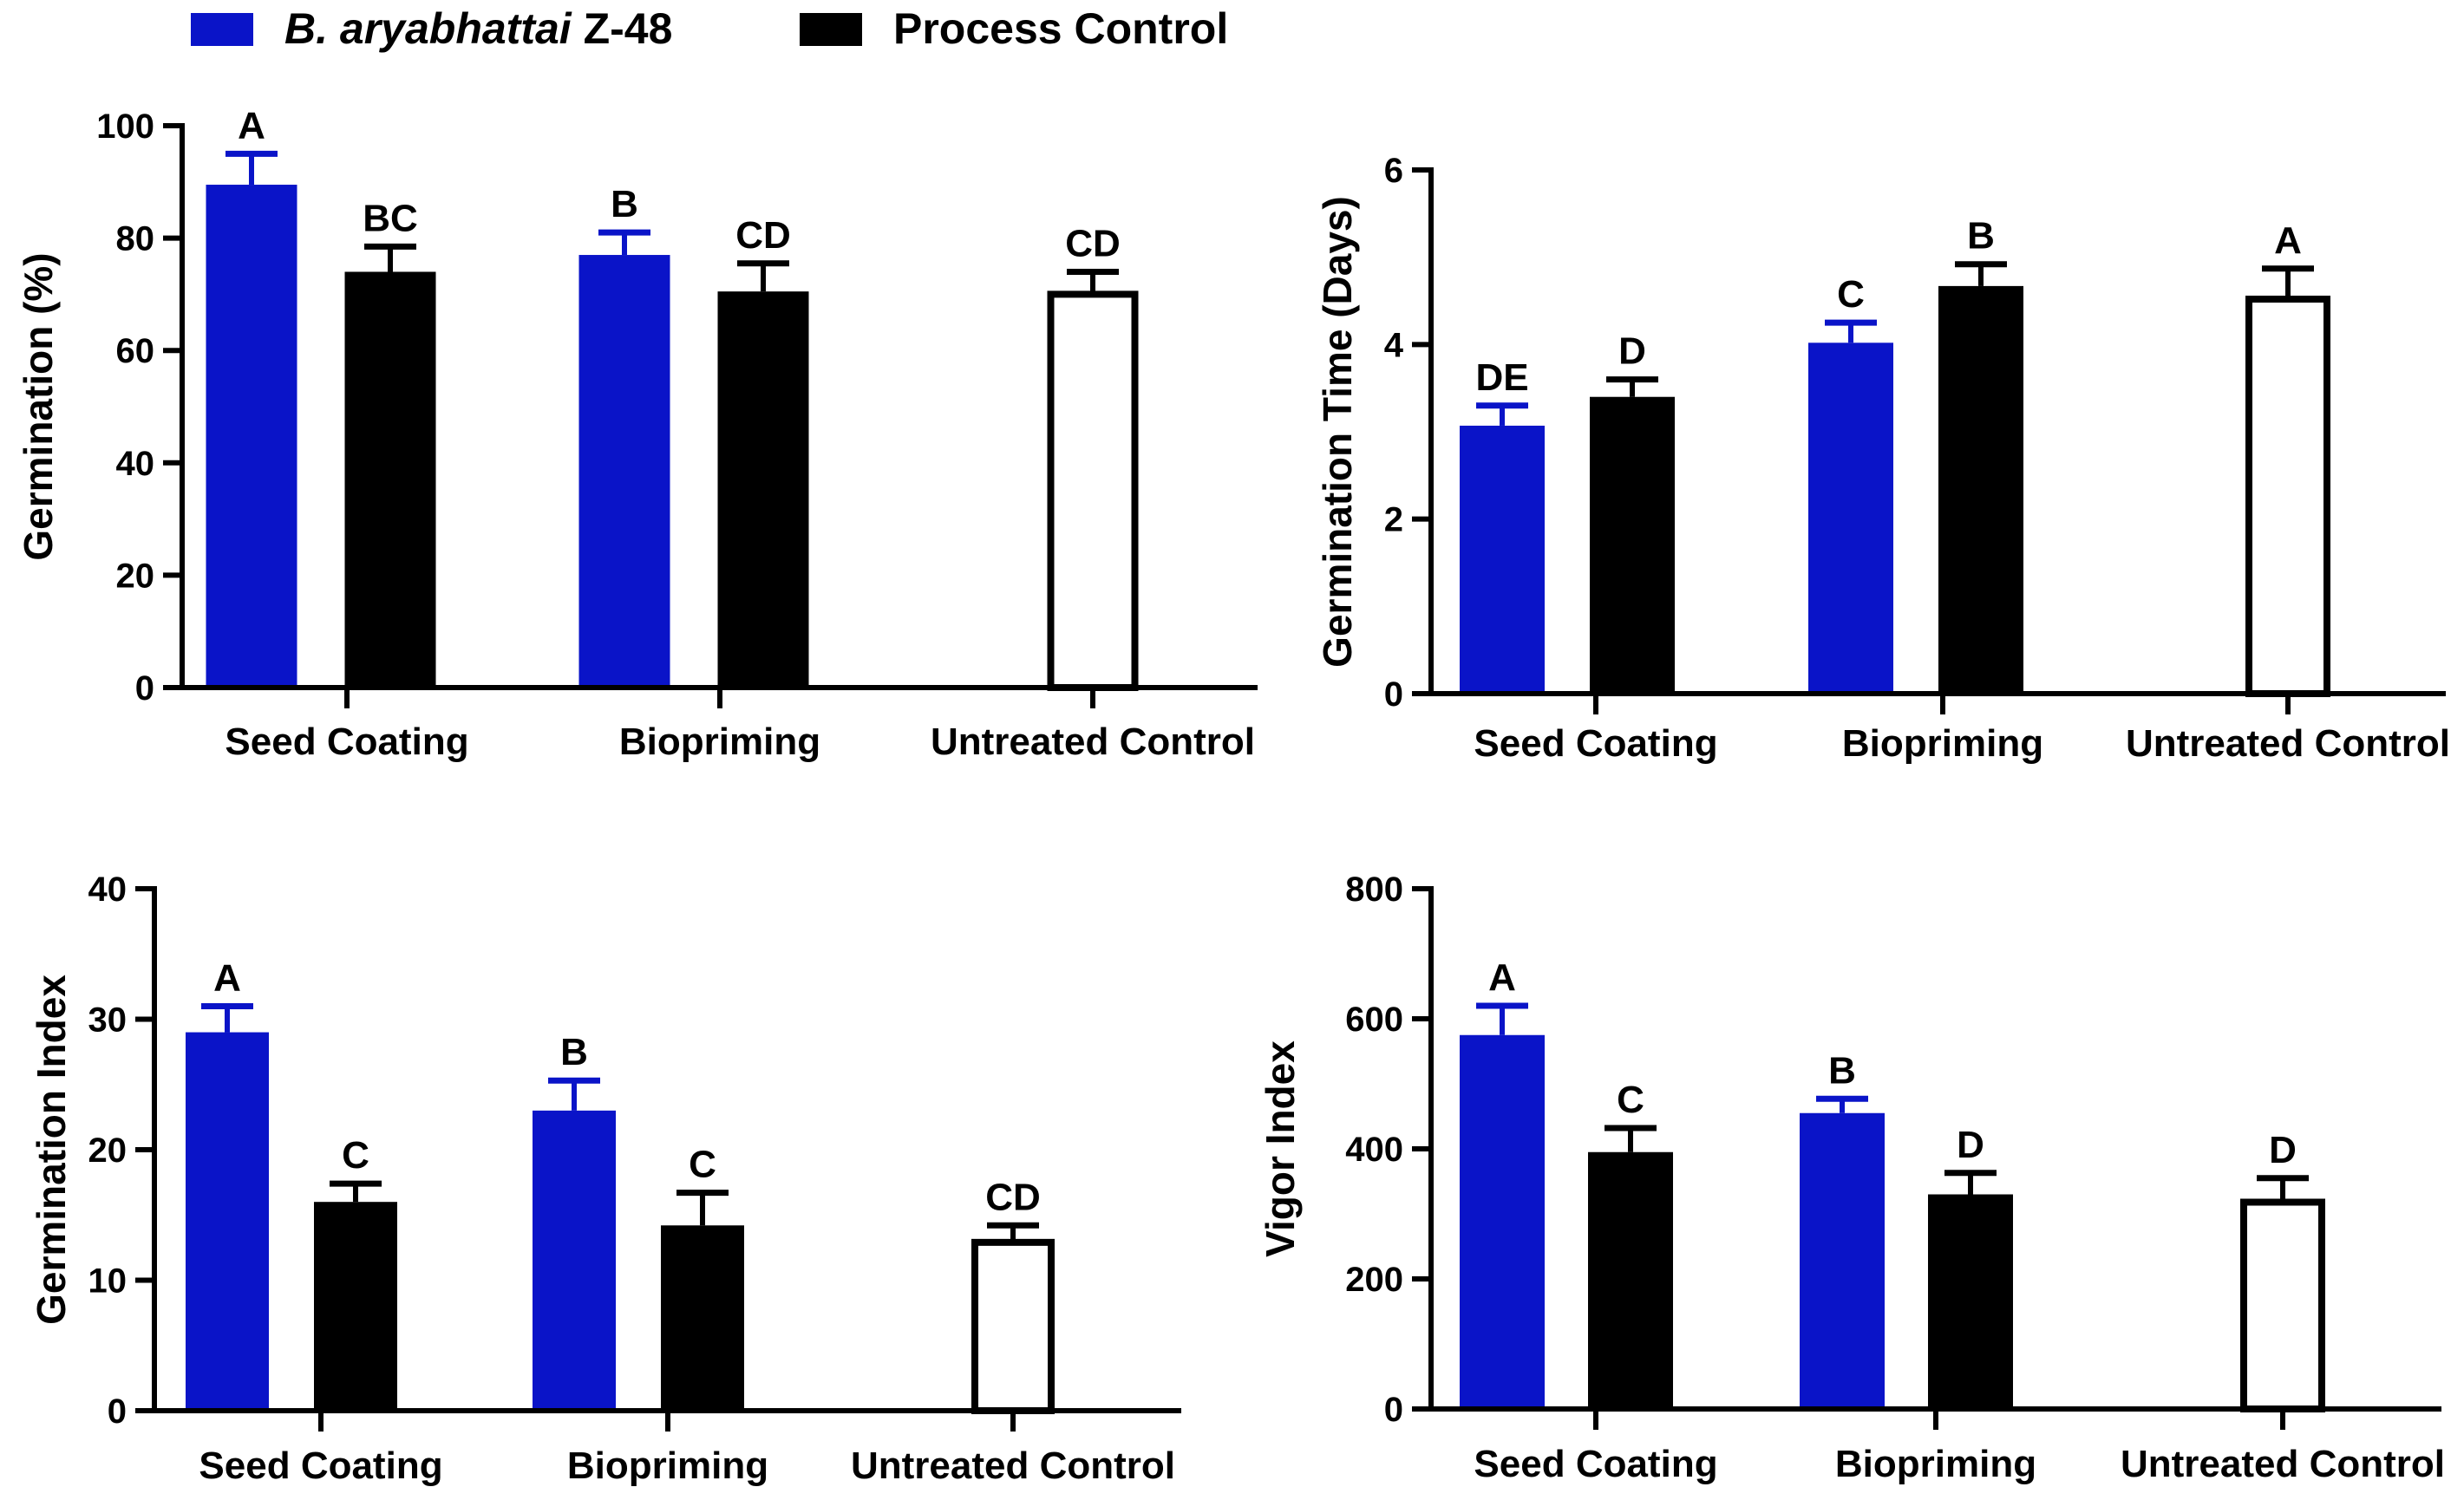 This screenshot has height=1487, width=2464. Describe the element at coordinates (1374, 1280) in the screenshot. I see `y-tick-label: 200` at that location.